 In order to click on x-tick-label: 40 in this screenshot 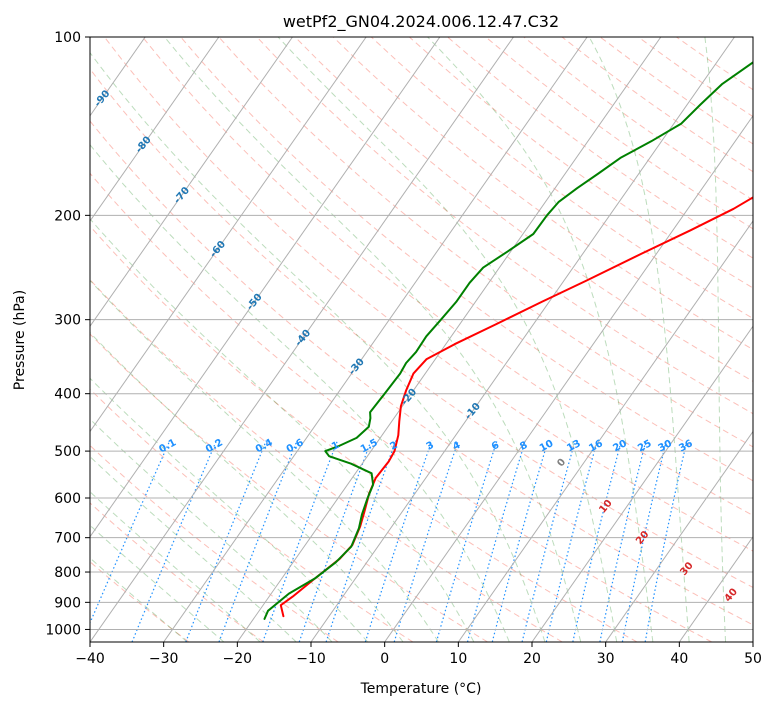, I will do `click(679, 659)`.